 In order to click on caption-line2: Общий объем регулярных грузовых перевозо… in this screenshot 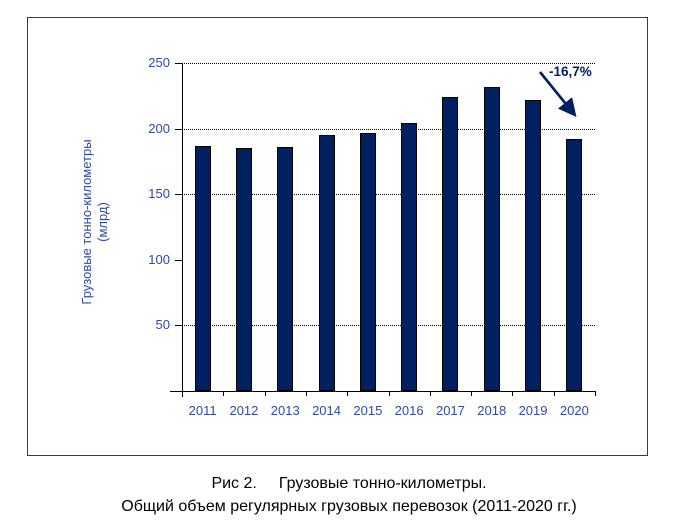, I will do `click(349, 506)`.